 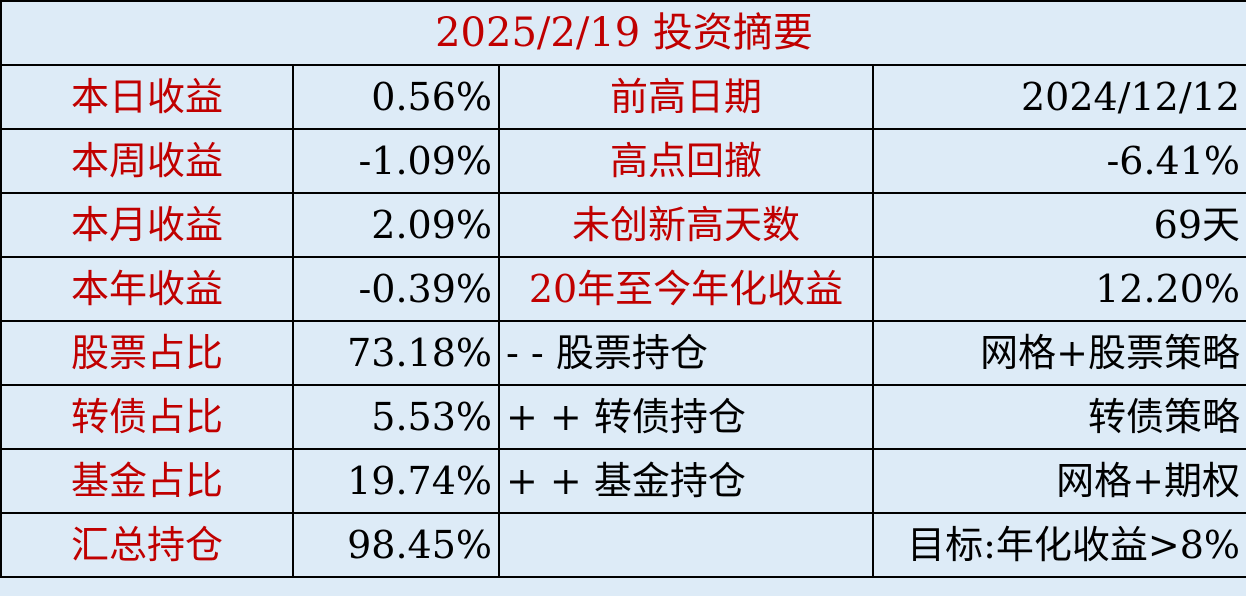 I want to click on table-row: 汇总持仓 98.45% 目标:年化收益>8%, so click(x=623, y=545).